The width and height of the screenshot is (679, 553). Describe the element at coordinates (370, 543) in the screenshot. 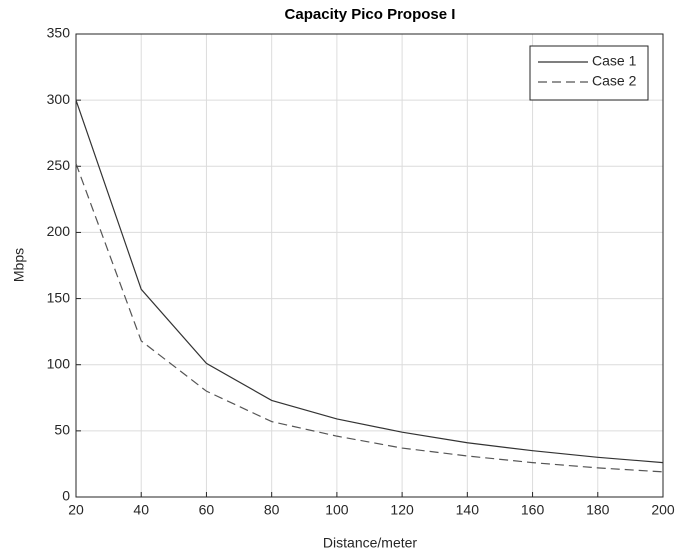

I see `x-axis-label: Distance/meter` at that location.